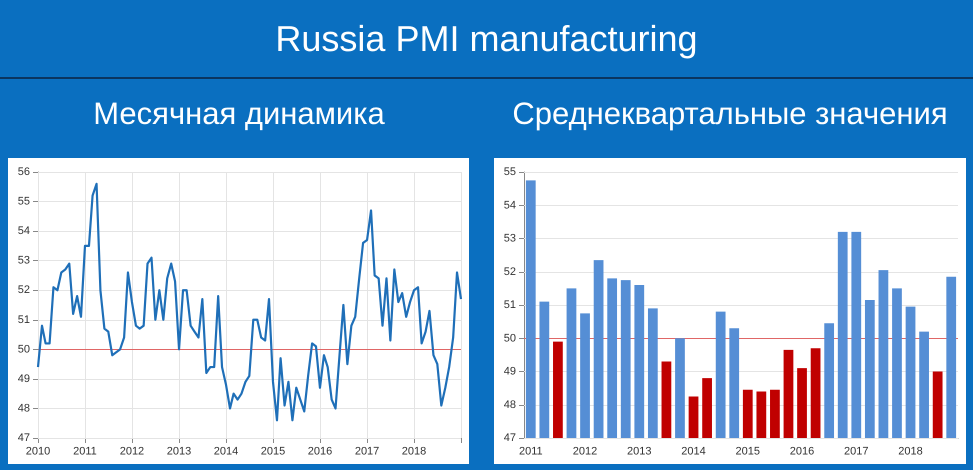  Describe the element at coordinates (38, 452) in the screenshot. I see `x-tick-label: 2010` at that location.